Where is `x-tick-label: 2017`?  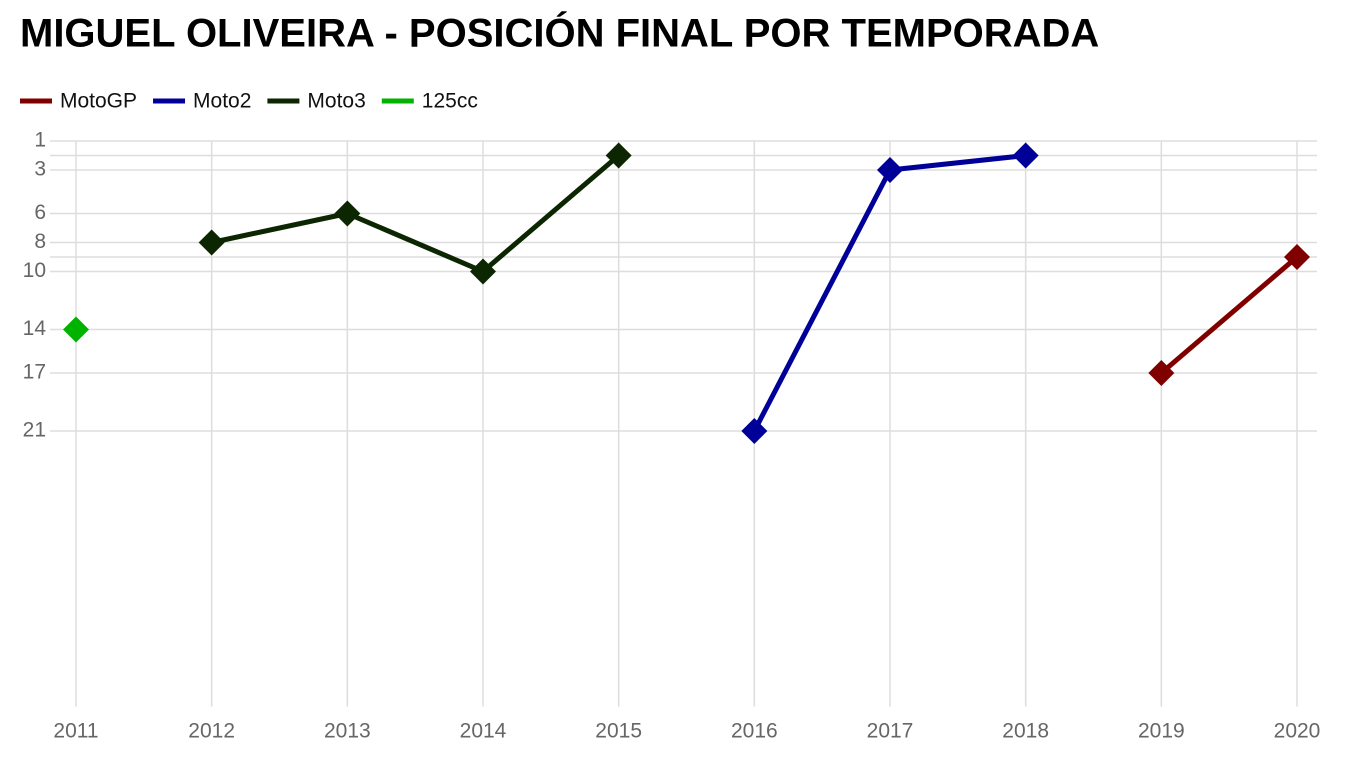 x-tick-label: 2017 is located at coordinates (890, 731).